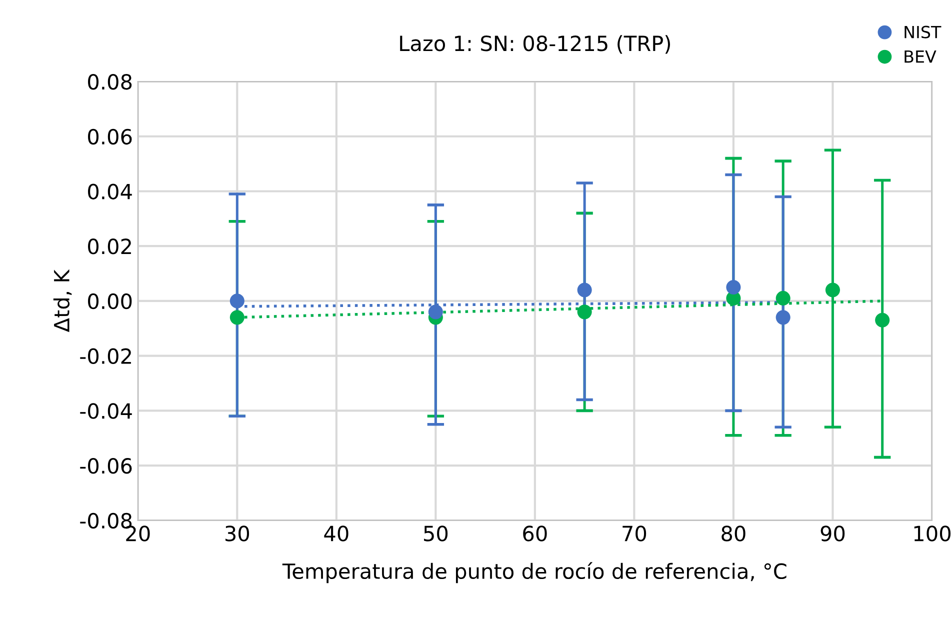 The image size is (951, 627). What do you see at coordinates (105, 356) in the screenshot?
I see `y-tick-label: -0.02` at bounding box center [105, 356].